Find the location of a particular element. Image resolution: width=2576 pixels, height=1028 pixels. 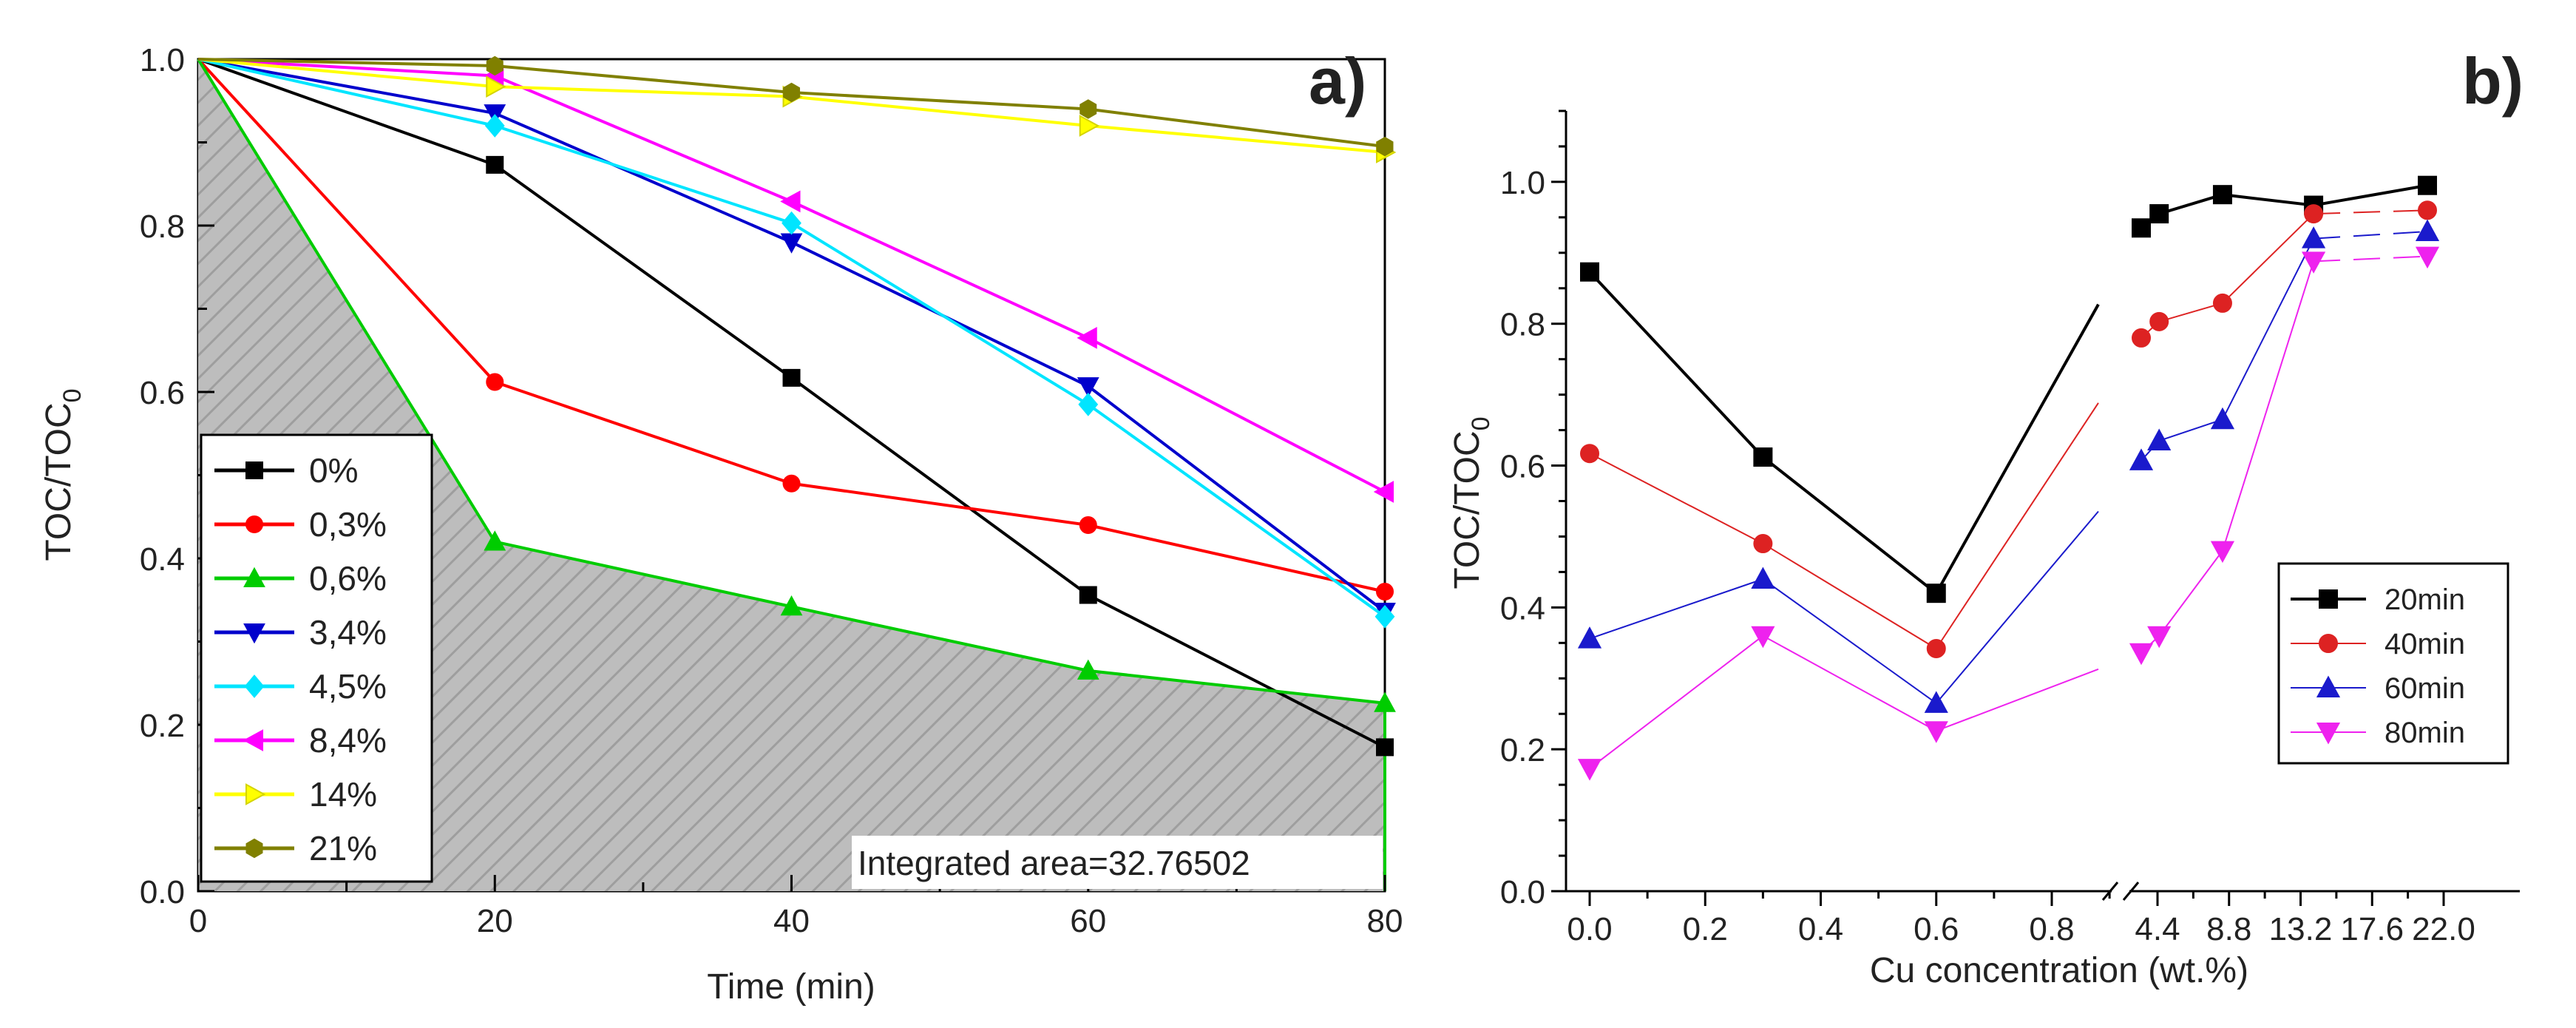

legend-item: 8,4% is located at coordinates (300, 740).